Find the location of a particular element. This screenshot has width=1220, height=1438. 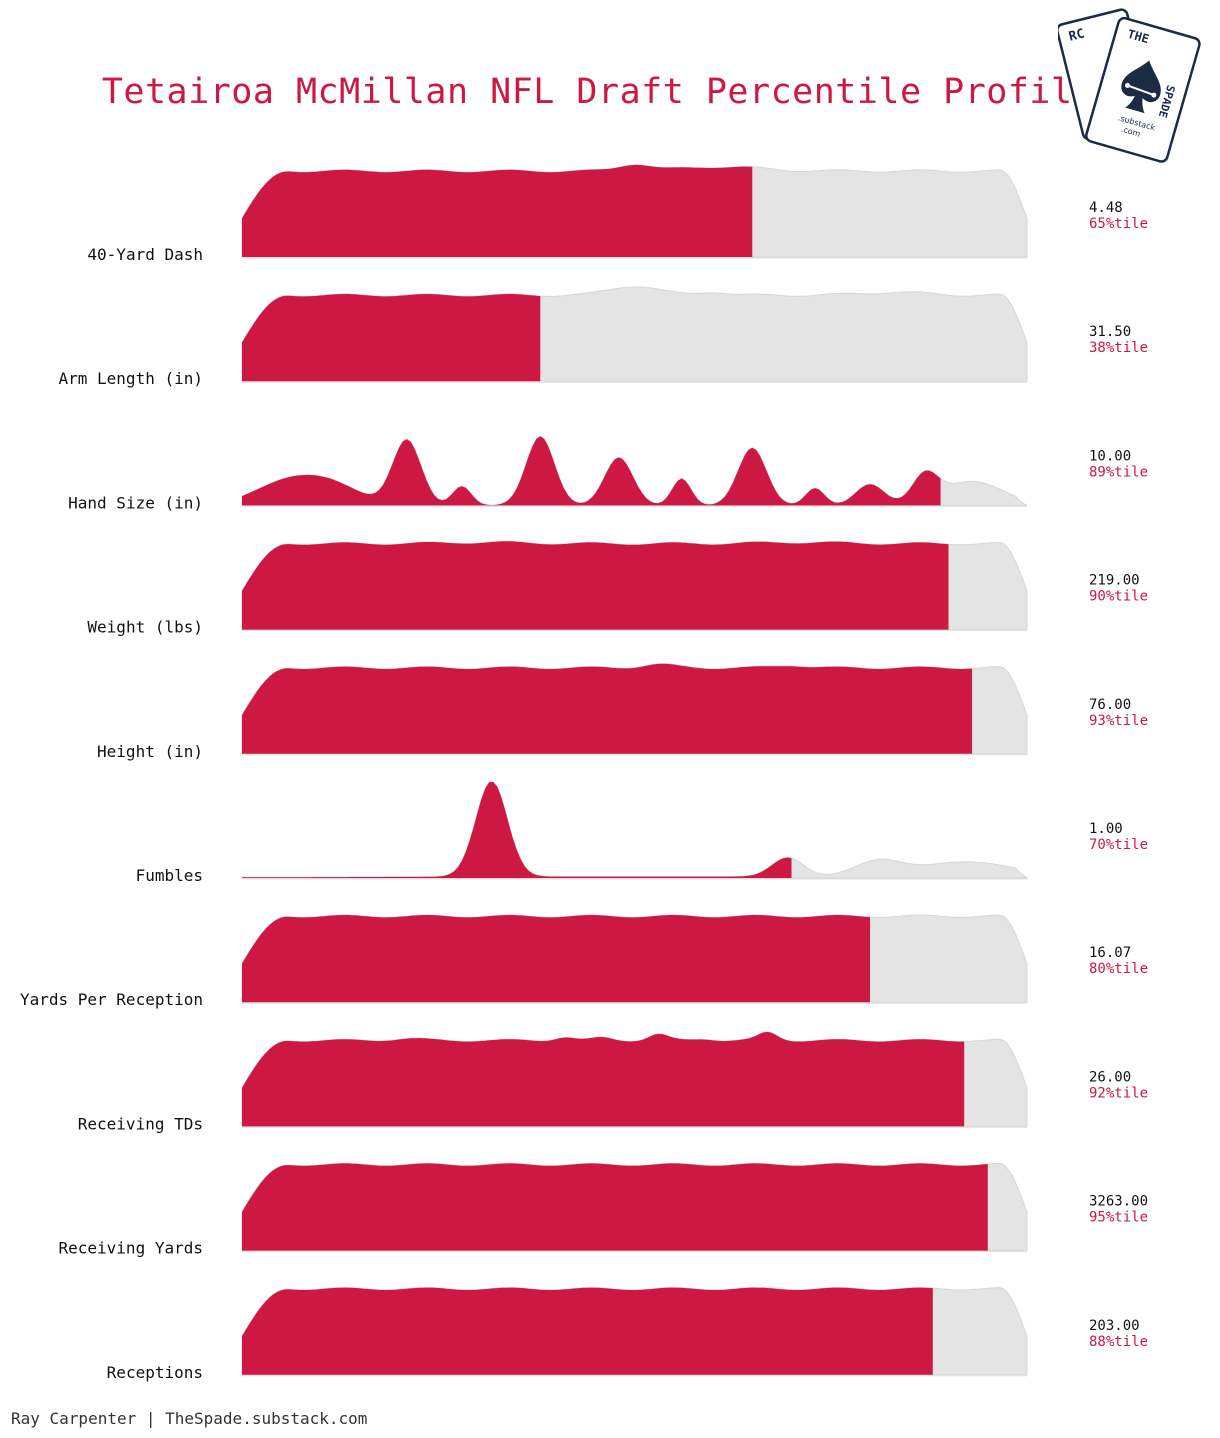

the-spade-logo: RC THE SPADE .substack .com is located at coordinates (1129, 85).